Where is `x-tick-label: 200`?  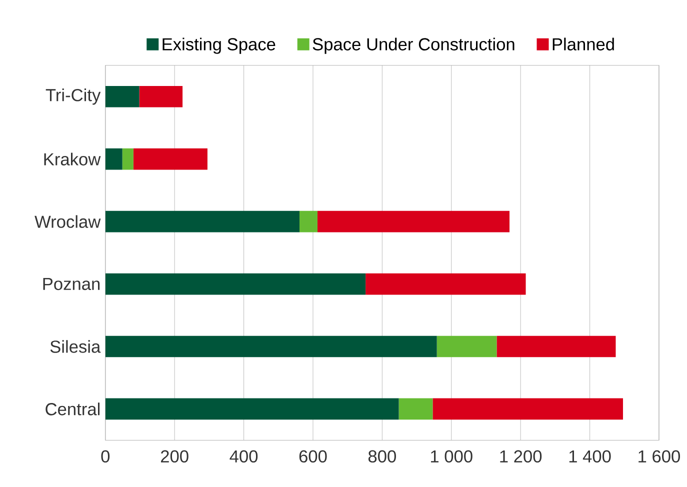
x-tick-label: 200 is located at coordinates (174, 456).